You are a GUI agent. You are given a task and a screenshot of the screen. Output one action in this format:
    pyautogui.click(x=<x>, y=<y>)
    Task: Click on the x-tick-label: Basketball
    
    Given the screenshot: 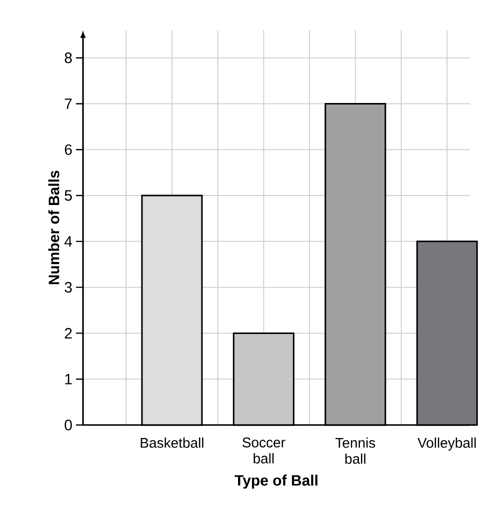 What is the action you would take?
    pyautogui.click(x=172, y=443)
    